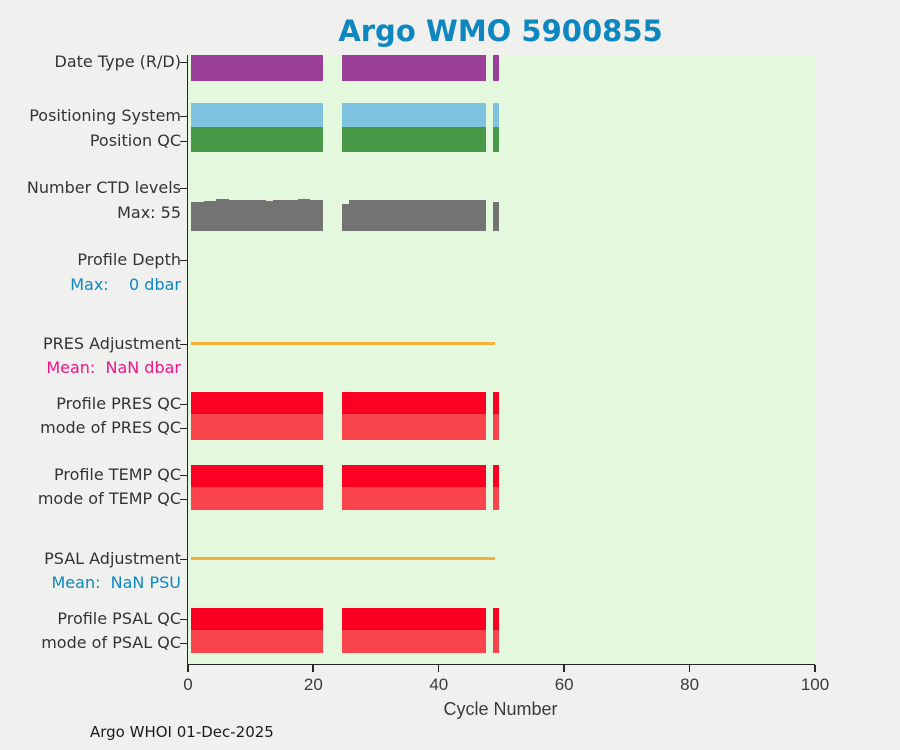 The height and width of the screenshot is (750, 900). Describe the element at coordinates (135, 140) in the screenshot. I see `y-axis-label: Position QC` at that location.